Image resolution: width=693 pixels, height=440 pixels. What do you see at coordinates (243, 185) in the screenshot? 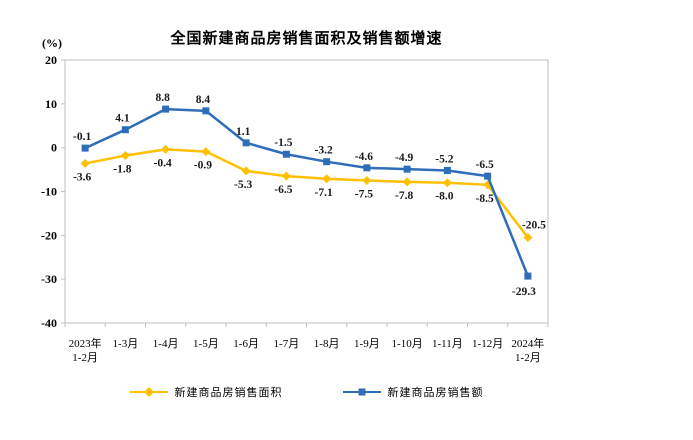
I see `data-label: -5.3` at bounding box center [243, 185].